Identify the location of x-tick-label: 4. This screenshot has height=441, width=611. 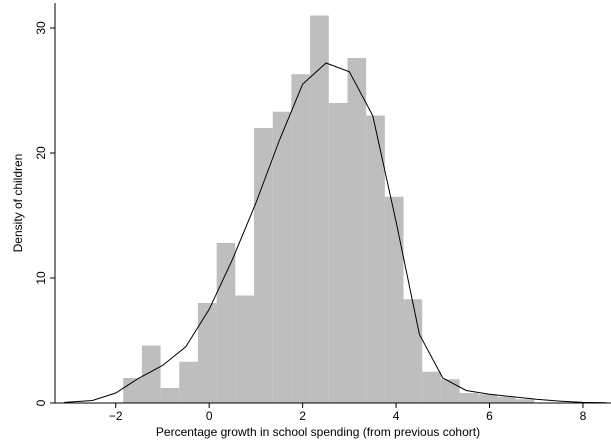
(396, 416).